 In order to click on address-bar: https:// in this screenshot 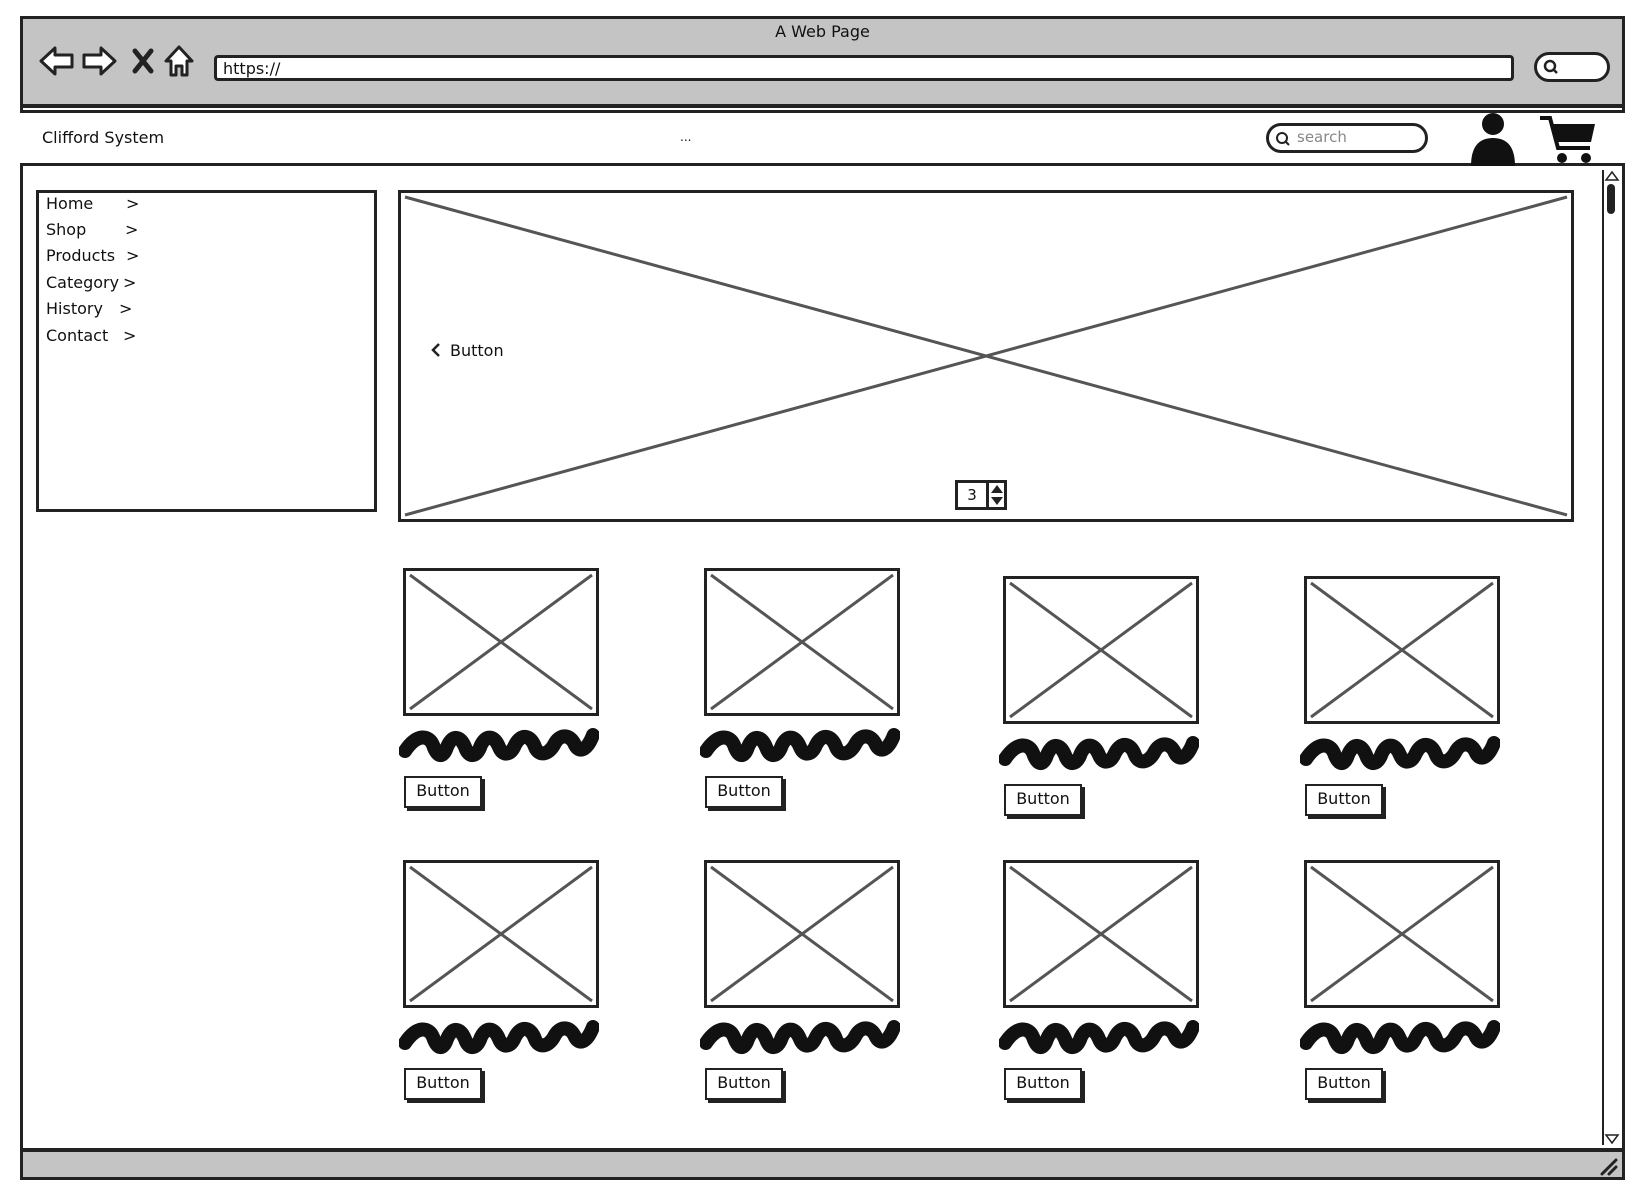, I will do `click(864, 68)`.